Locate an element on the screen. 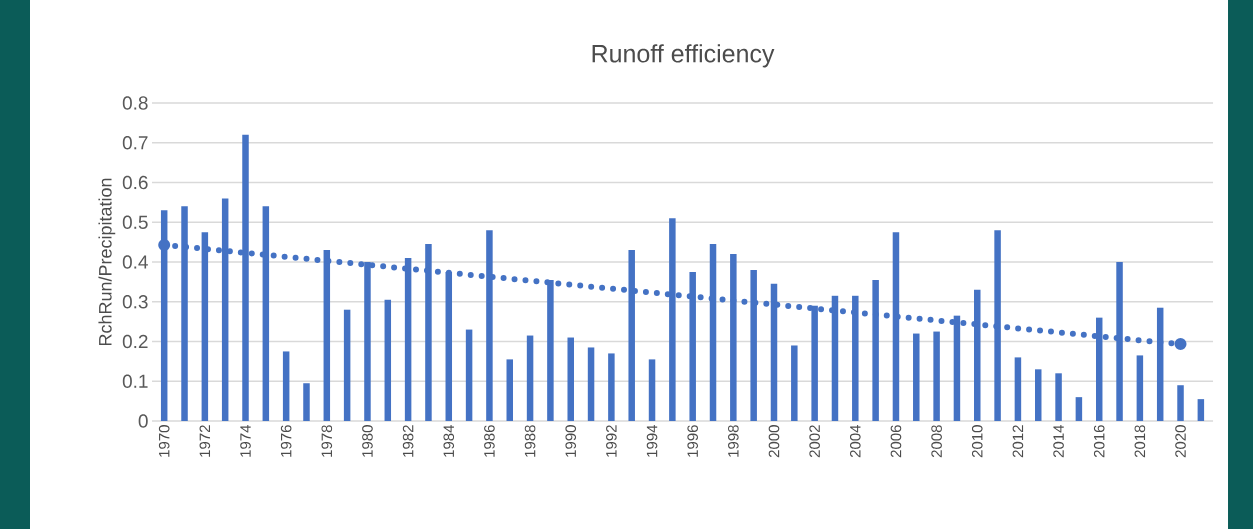 This screenshot has width=1253, height=529. y-tick-label: 0 is located at coordinates (143, 421).